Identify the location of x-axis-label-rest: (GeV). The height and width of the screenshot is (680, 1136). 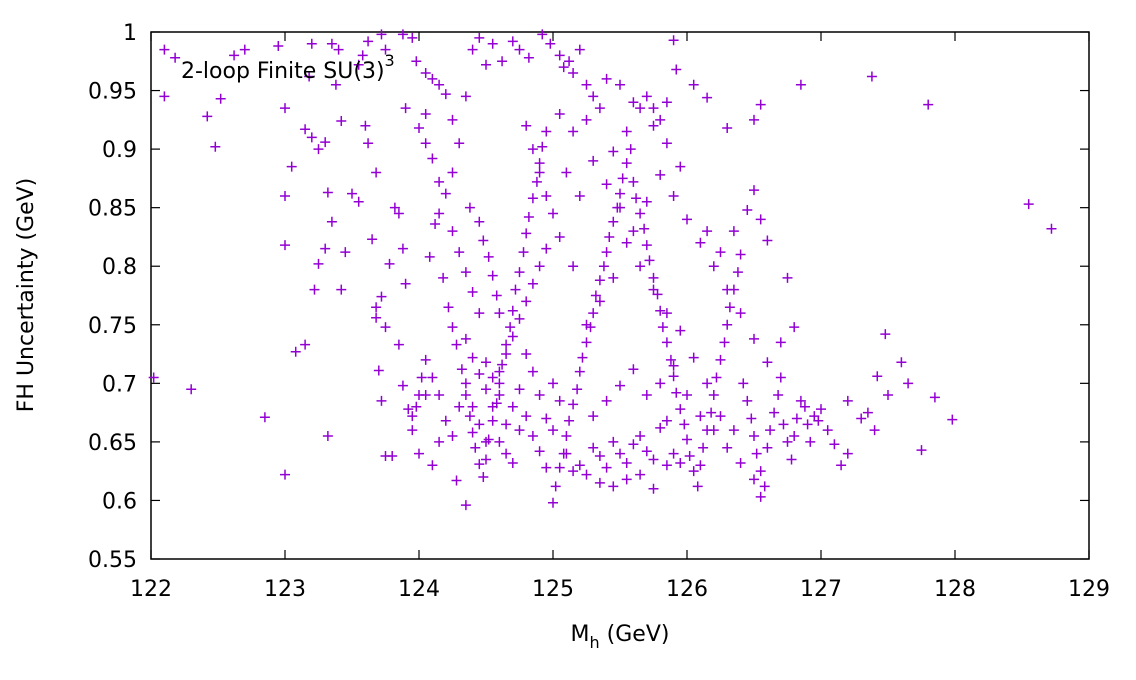
(635, 634).